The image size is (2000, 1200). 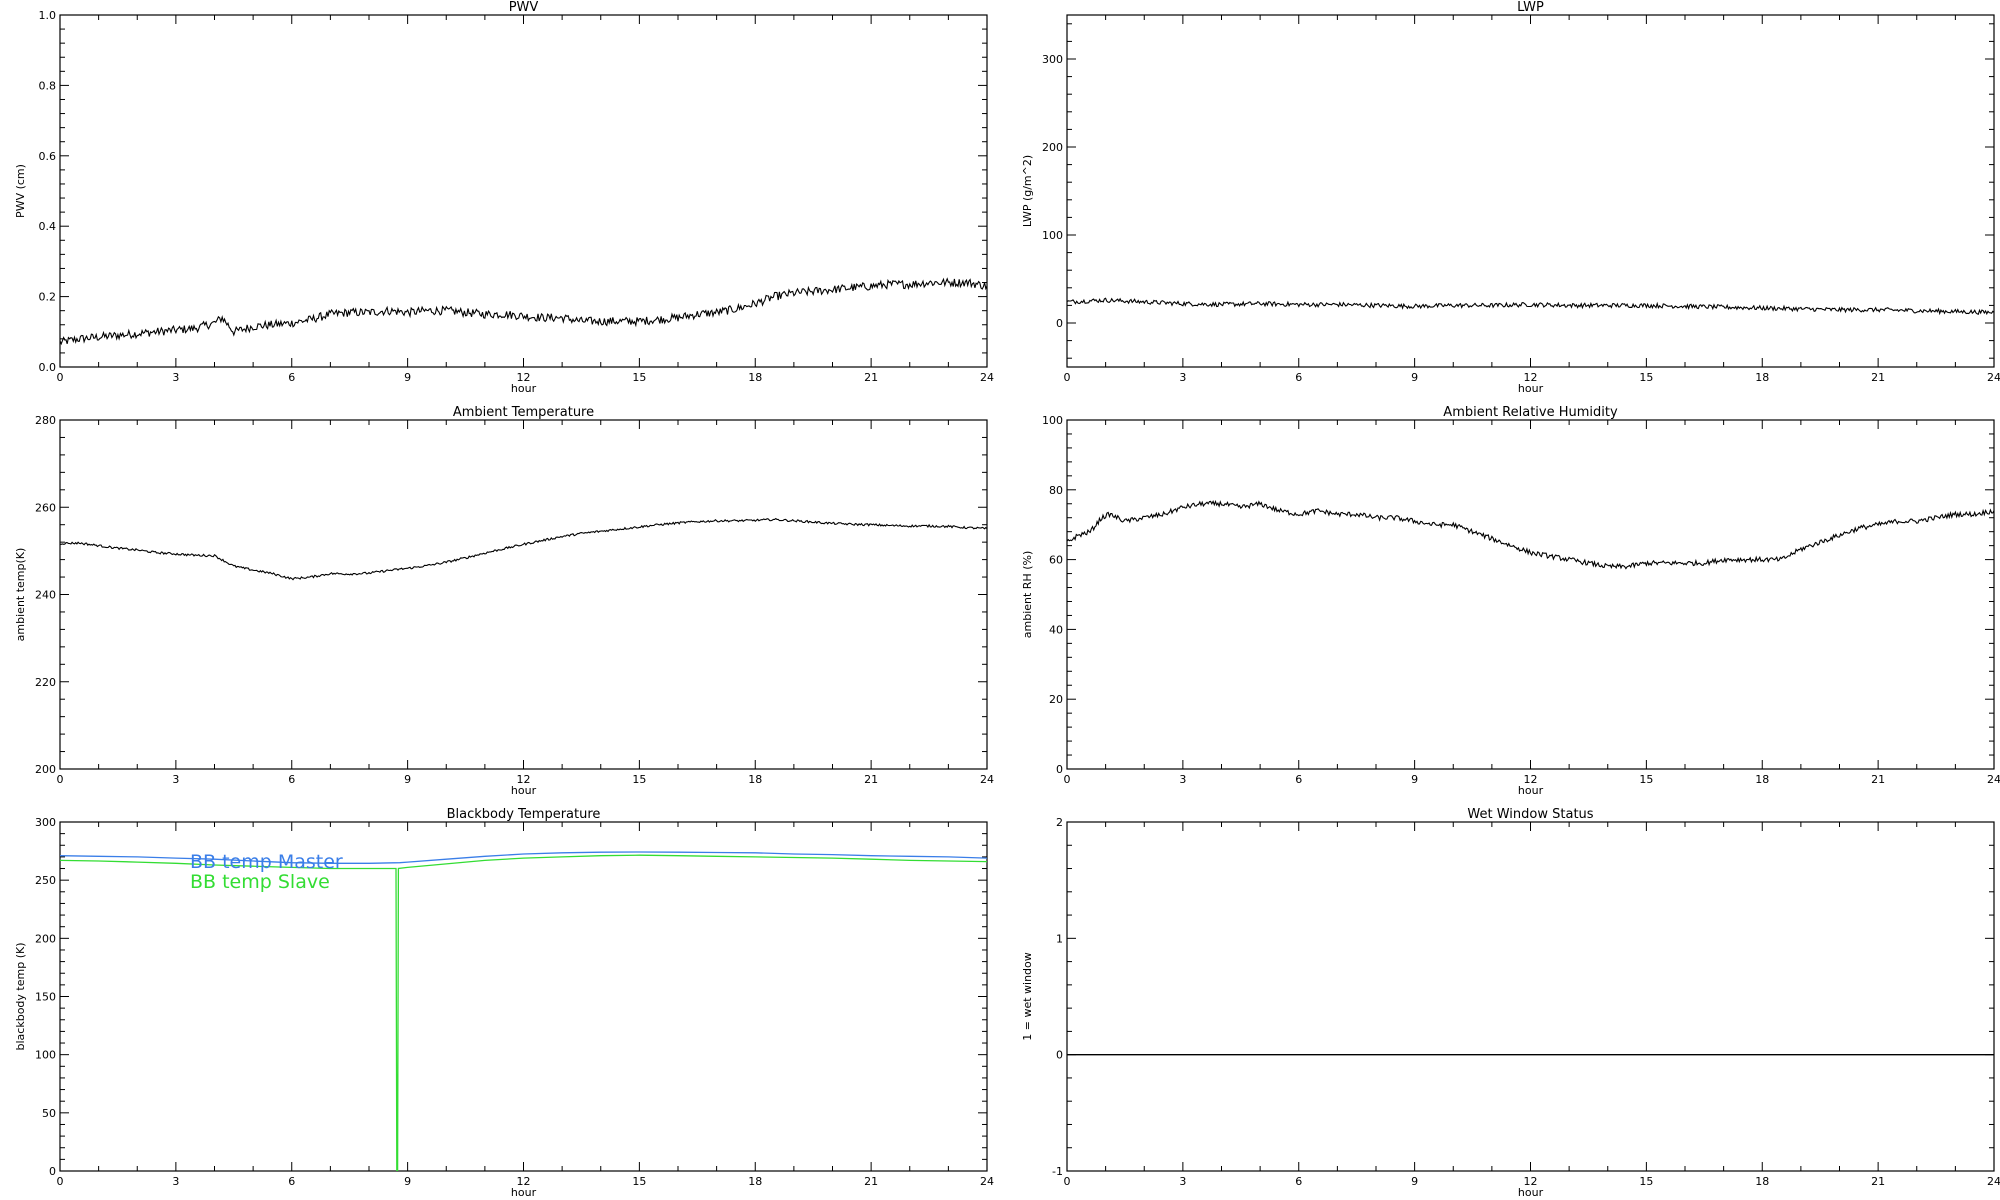 What do you see at coordinates (45, 997) in the screenshot?
I see `y-tick-label: 150` at bounding box center [45, 997].